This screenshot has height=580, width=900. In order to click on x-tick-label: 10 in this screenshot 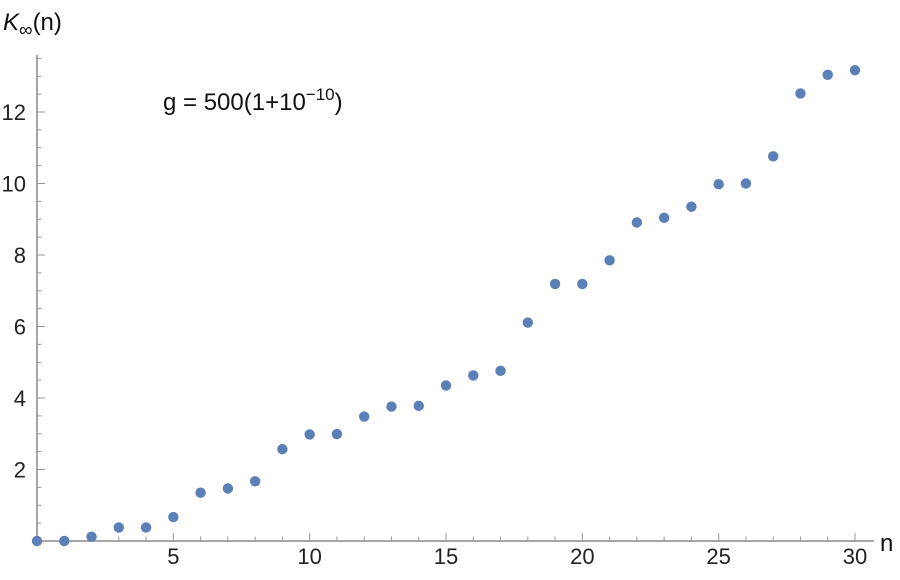, I will do `click(309, 556)`.